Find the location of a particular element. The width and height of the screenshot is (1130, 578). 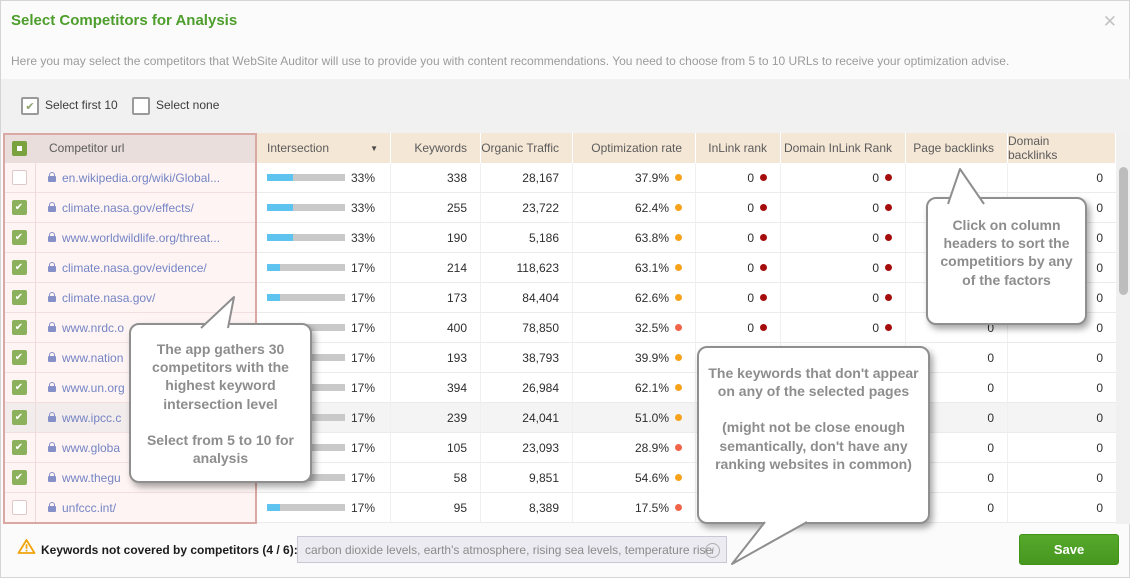

column-header-page-backlinks: Page backlinks is located at coordinates (957, 148).